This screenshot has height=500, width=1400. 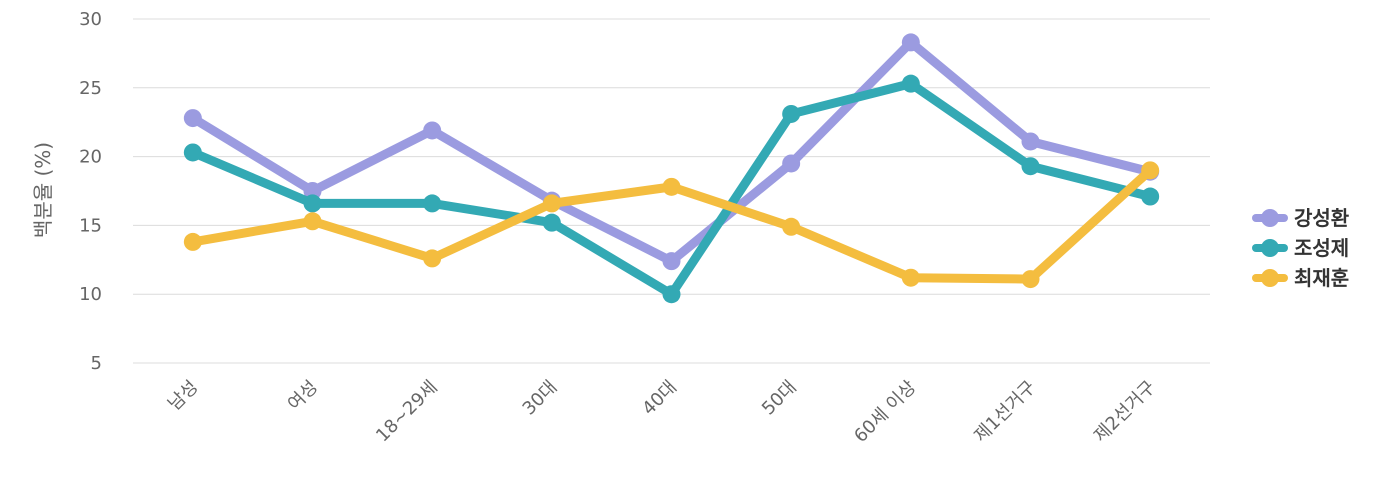 I want to click on x-tick-label: 남성, so click(x=183, y=396).